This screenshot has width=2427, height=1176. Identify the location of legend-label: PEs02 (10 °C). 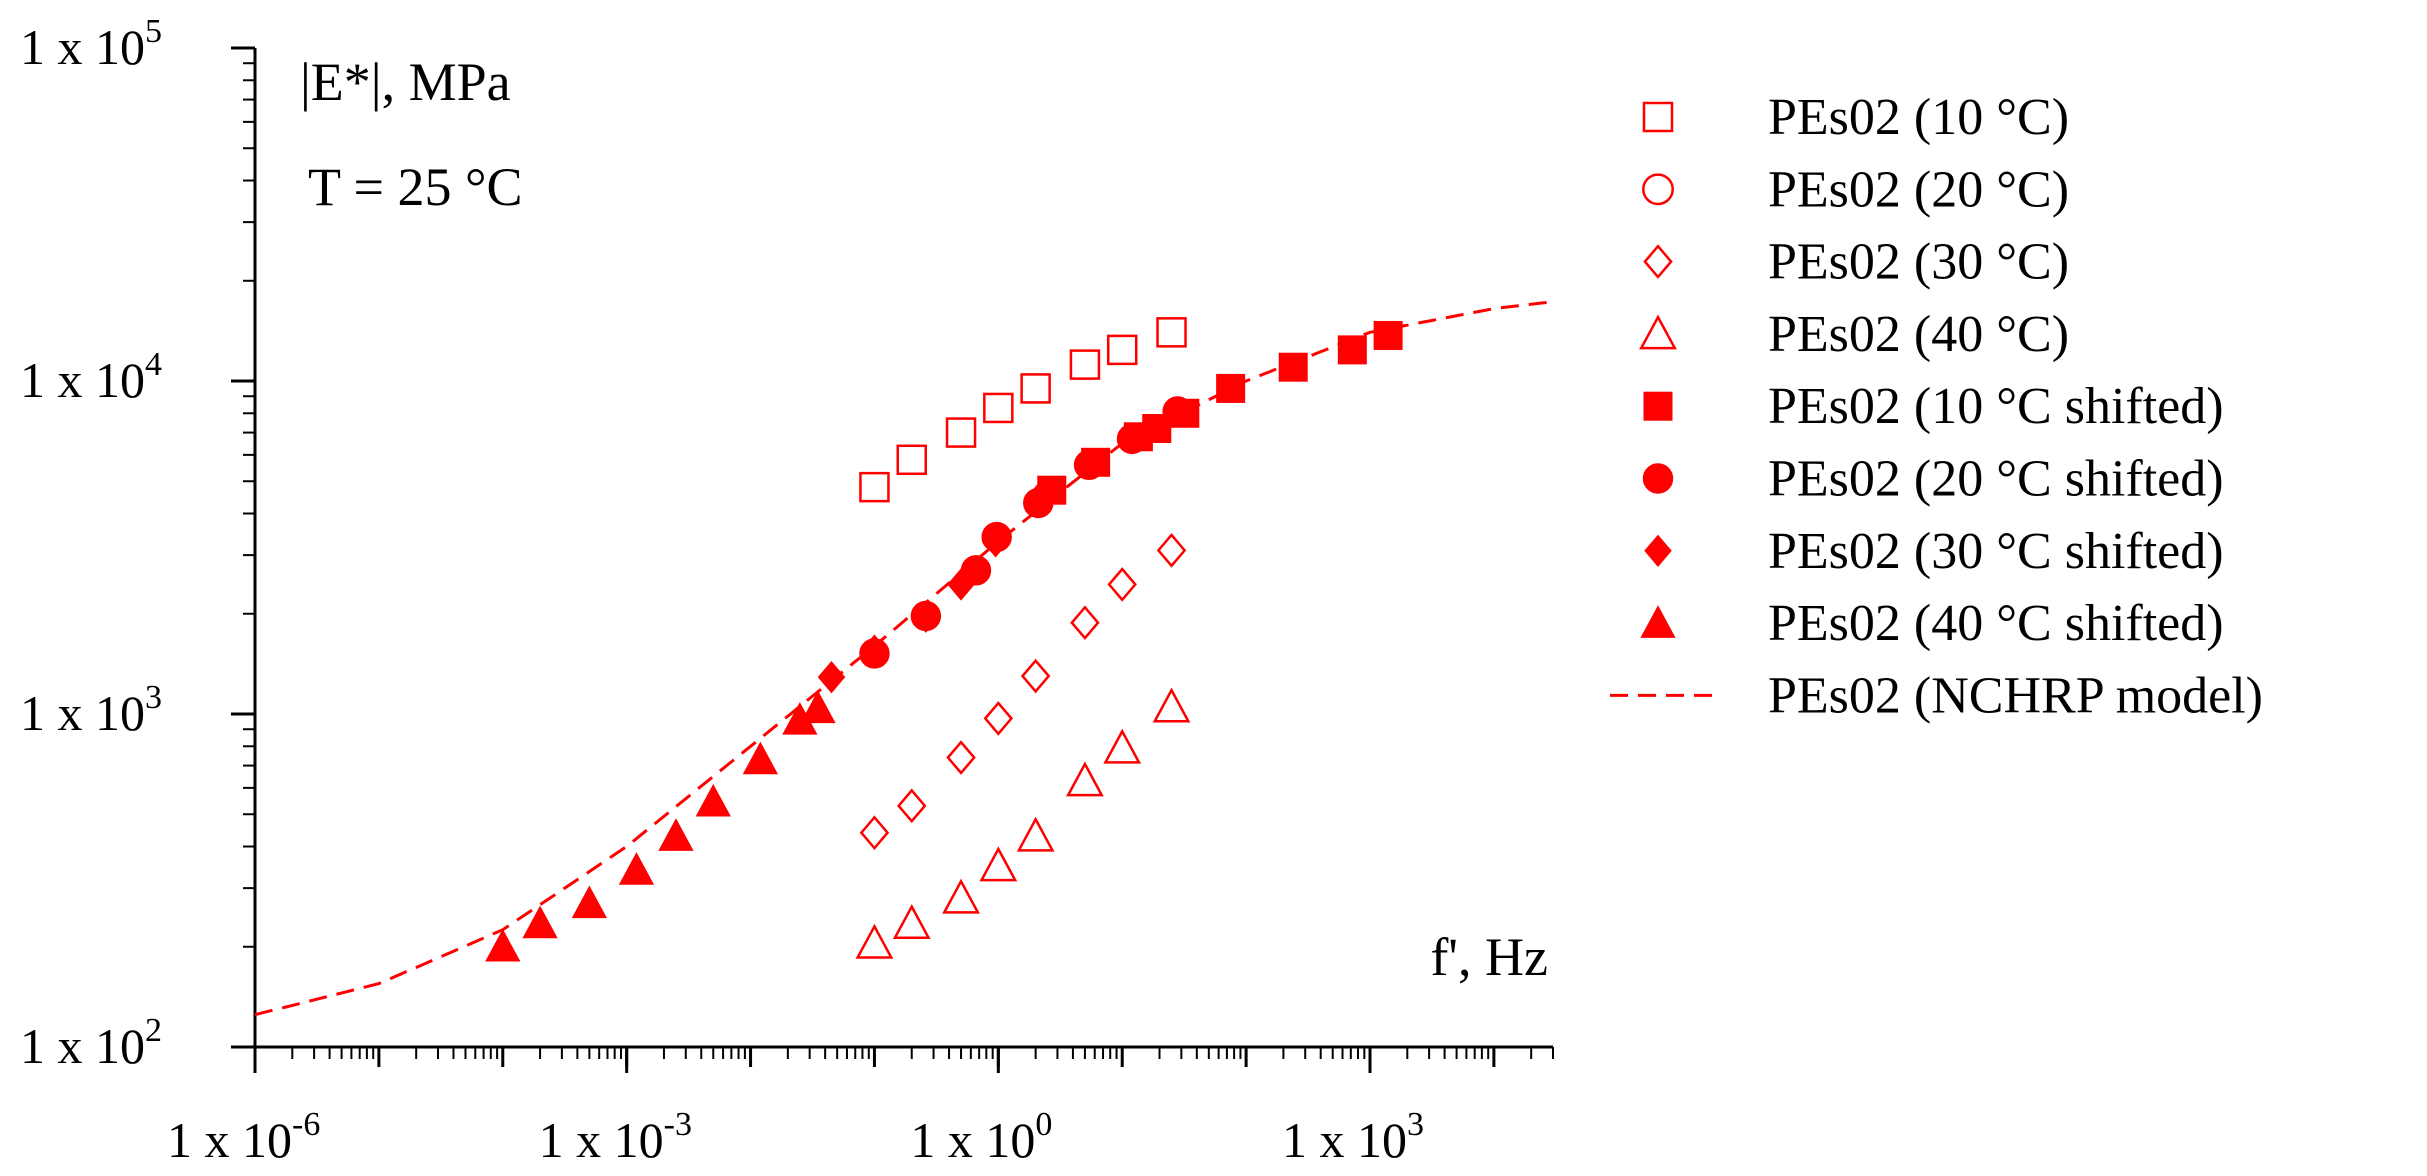
(1918, 117).